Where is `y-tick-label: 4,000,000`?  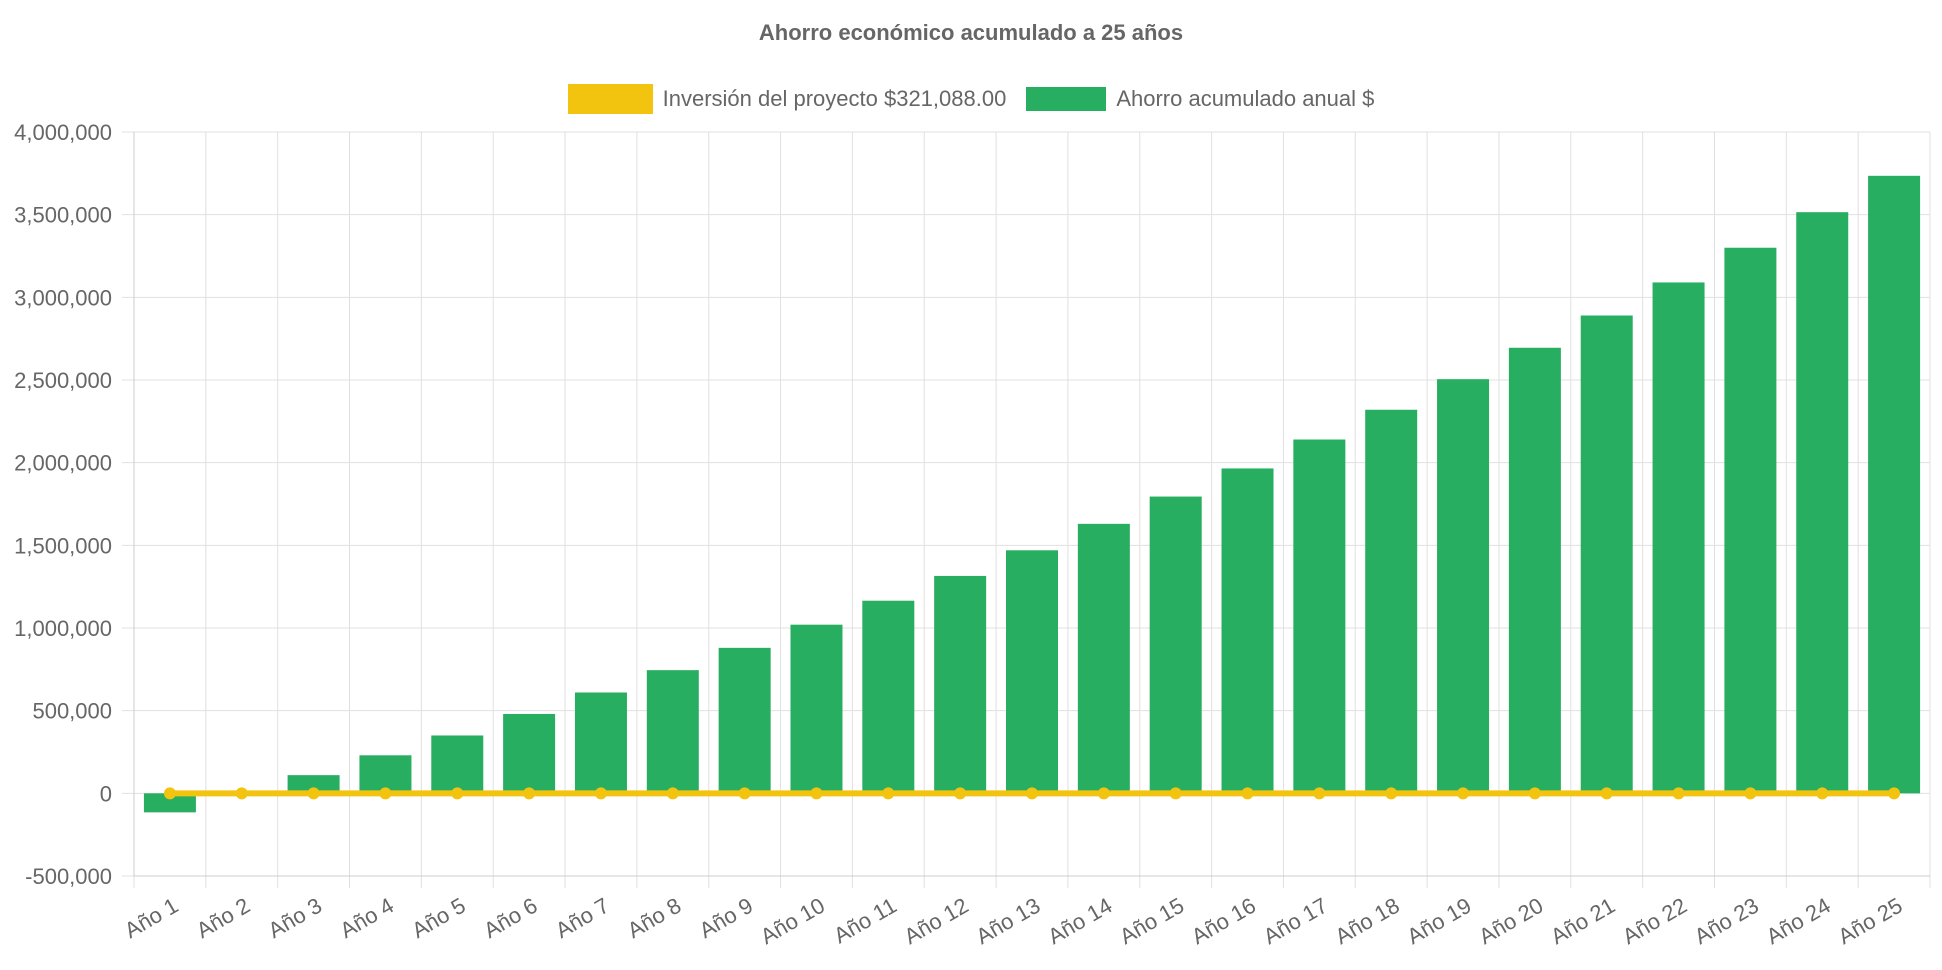 y-tick-label: 4,000,000 is located at coordinates (63, 132).